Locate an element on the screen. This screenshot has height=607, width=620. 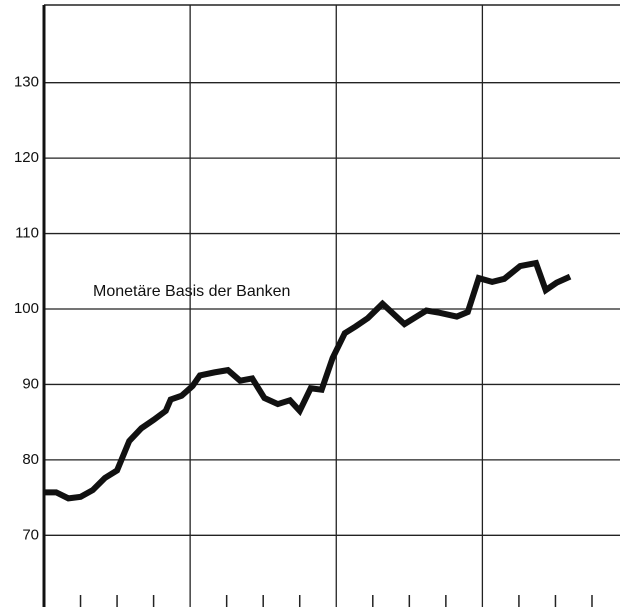
y-tick-label: 100 is located at coordinates (26, 308).